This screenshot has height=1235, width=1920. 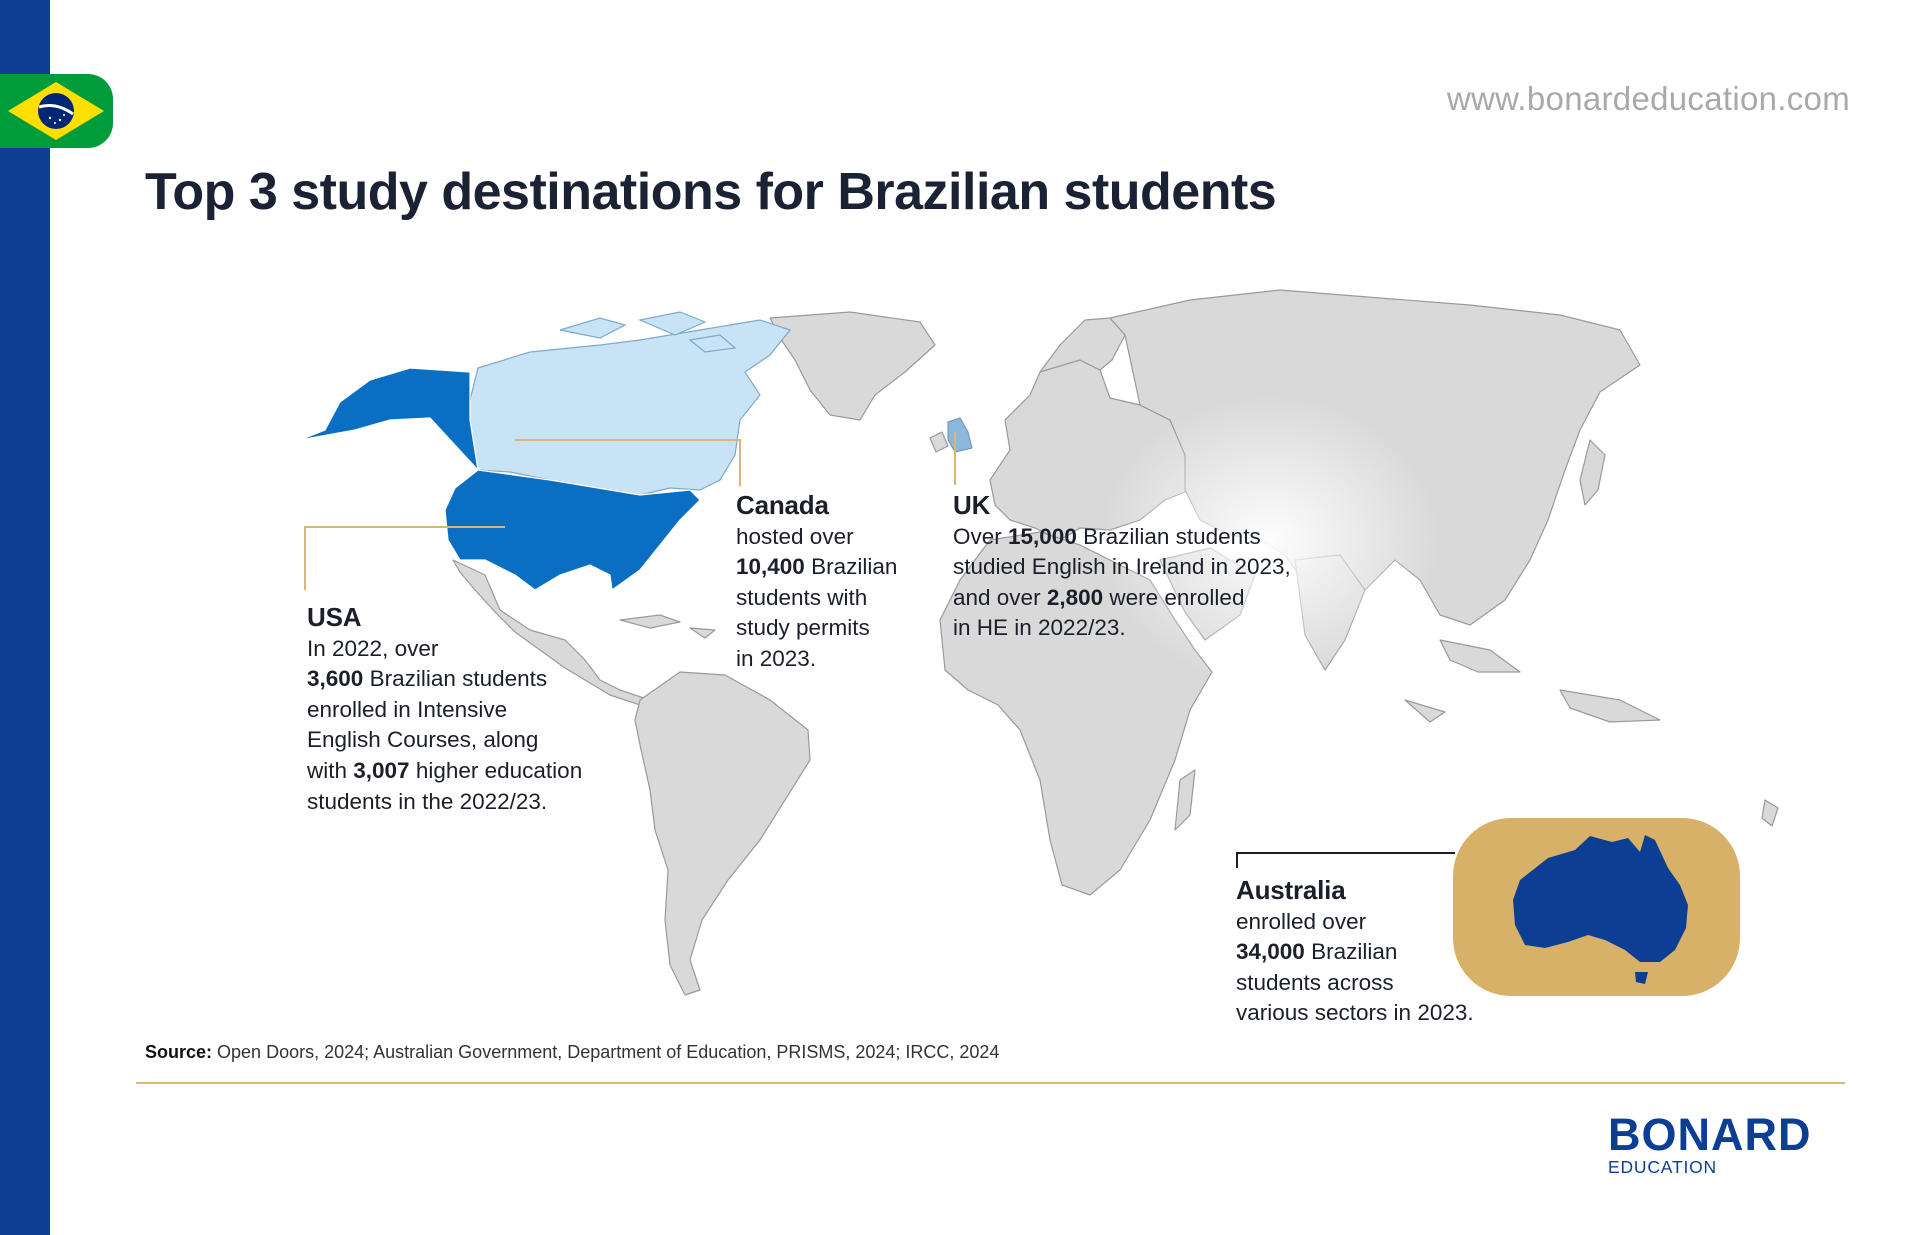 What do you see at coordinates (1315, 982) in the screenshot?
I see `australia-line-3: students across` at bounding box center [1315, 982].